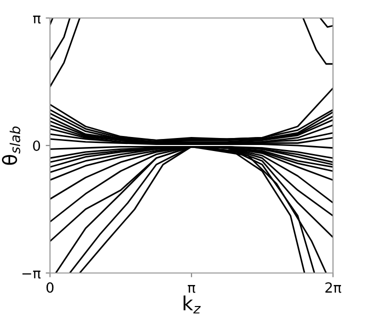 The height and width of the screenshot is (321, 374). What do you see at coordinates (333, 287) in the screenshot?
I see `x-tick-label: 2π` at bounding box center [333, 287].